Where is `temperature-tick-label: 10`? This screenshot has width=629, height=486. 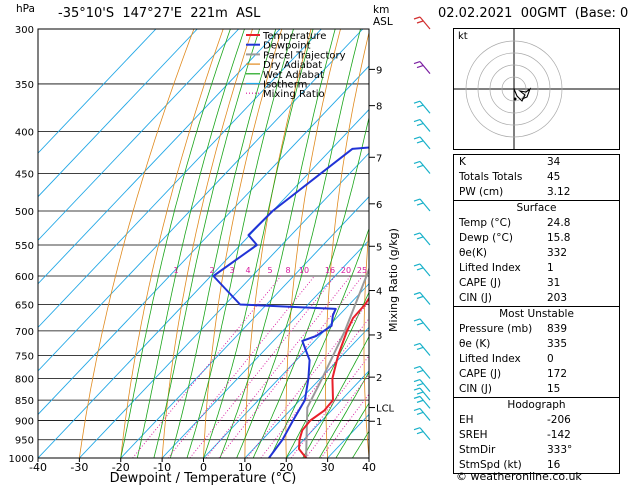
temperature-tick-label: 10 is located at coordinates (245, 467).